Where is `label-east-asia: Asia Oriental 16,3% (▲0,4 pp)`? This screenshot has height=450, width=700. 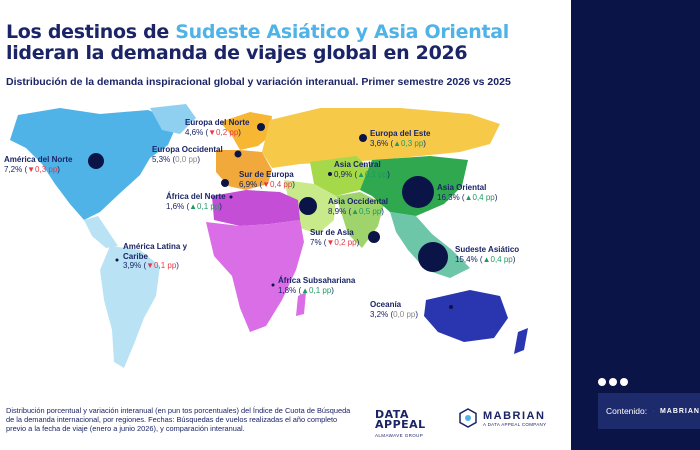 label-east-asia: Asia Oriental 16,3% (▲0,4 pp) is located at coordinates (467, 192).